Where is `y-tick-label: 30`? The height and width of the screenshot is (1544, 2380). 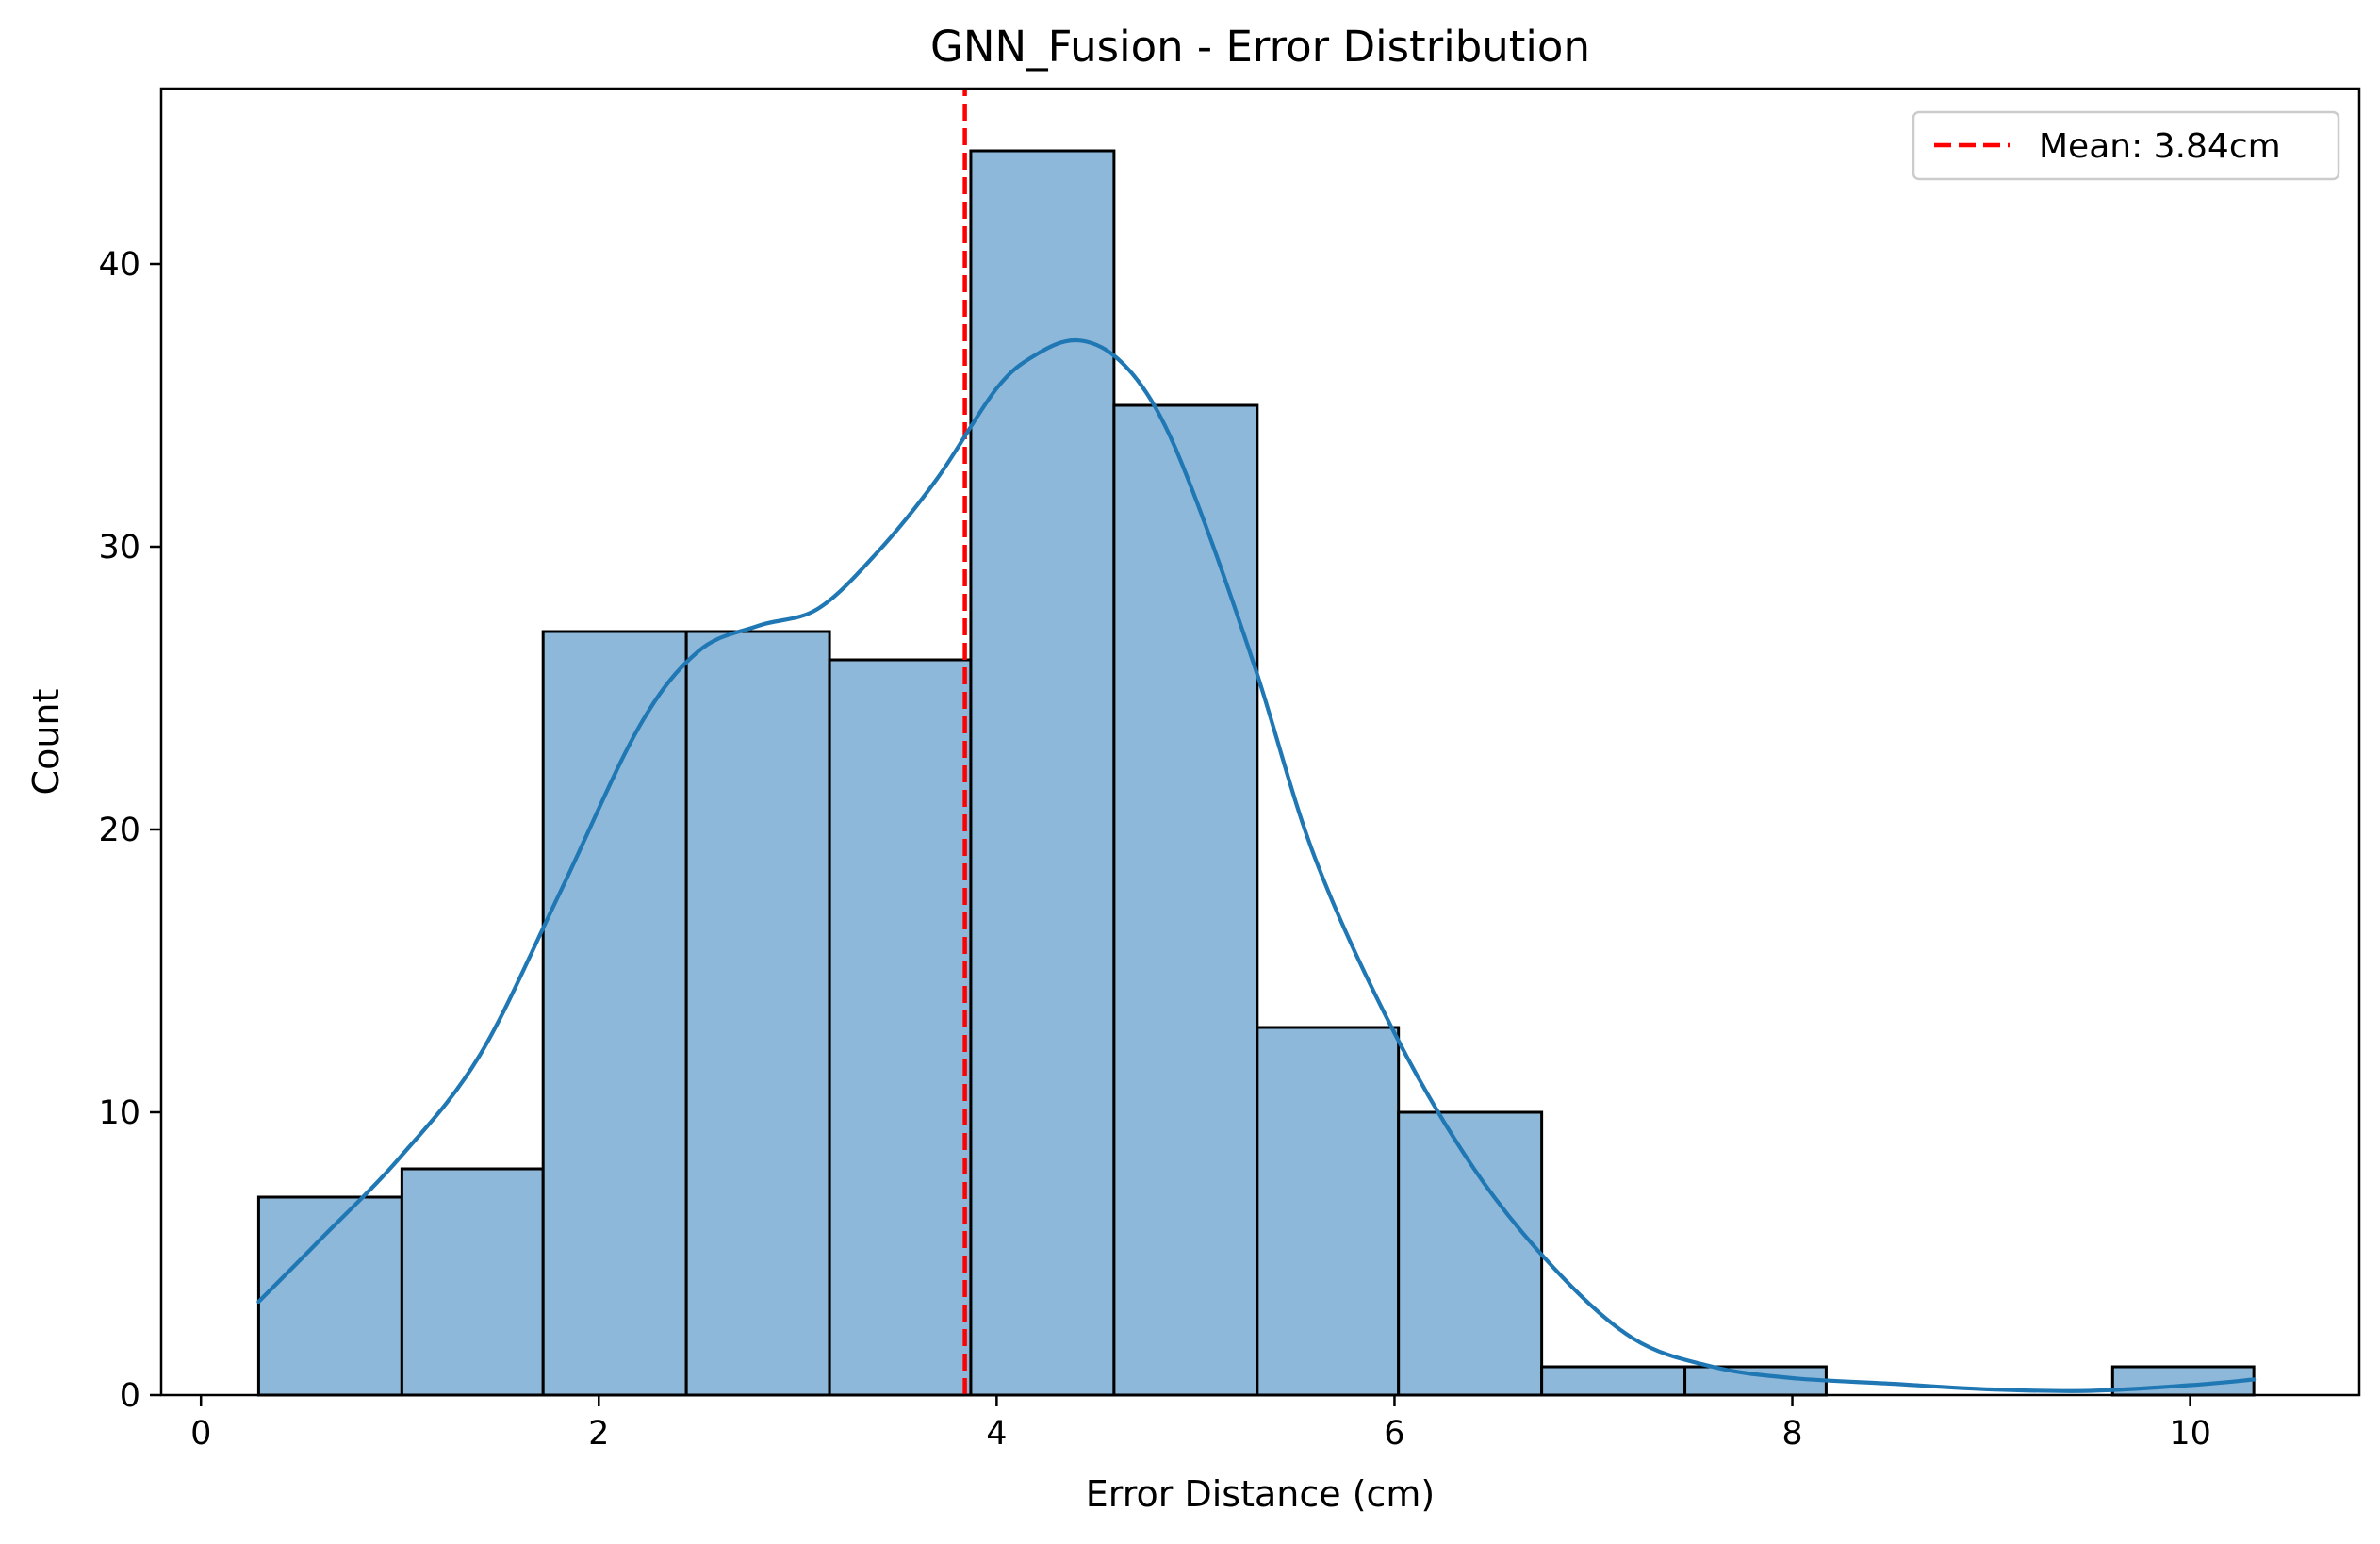
y-tick-label: 30 is located at coordinates (119, 548).